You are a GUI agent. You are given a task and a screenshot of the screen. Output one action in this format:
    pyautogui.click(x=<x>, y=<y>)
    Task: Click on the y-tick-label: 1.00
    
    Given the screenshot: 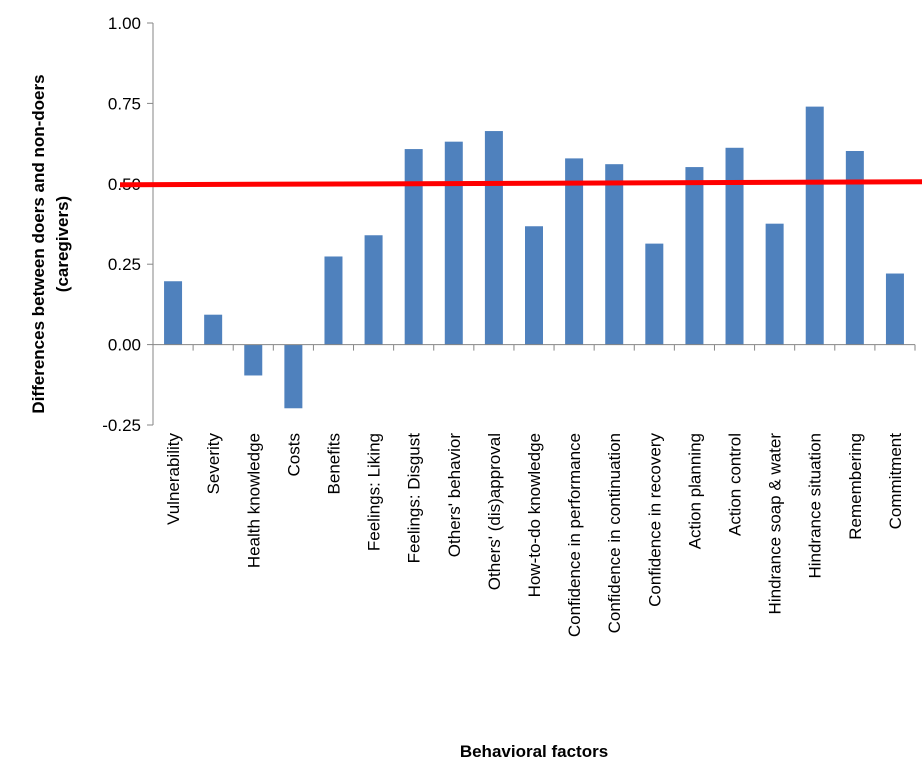 What is the action you would take?
    pyautogui.click(x=124, y=23)
    